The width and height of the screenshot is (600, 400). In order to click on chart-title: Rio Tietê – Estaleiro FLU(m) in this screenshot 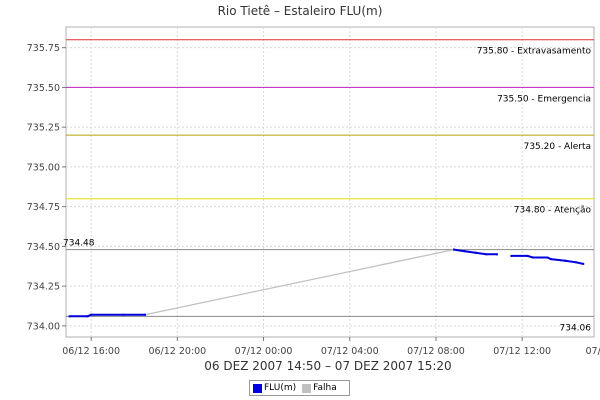, I will do `click(300, 11)`.